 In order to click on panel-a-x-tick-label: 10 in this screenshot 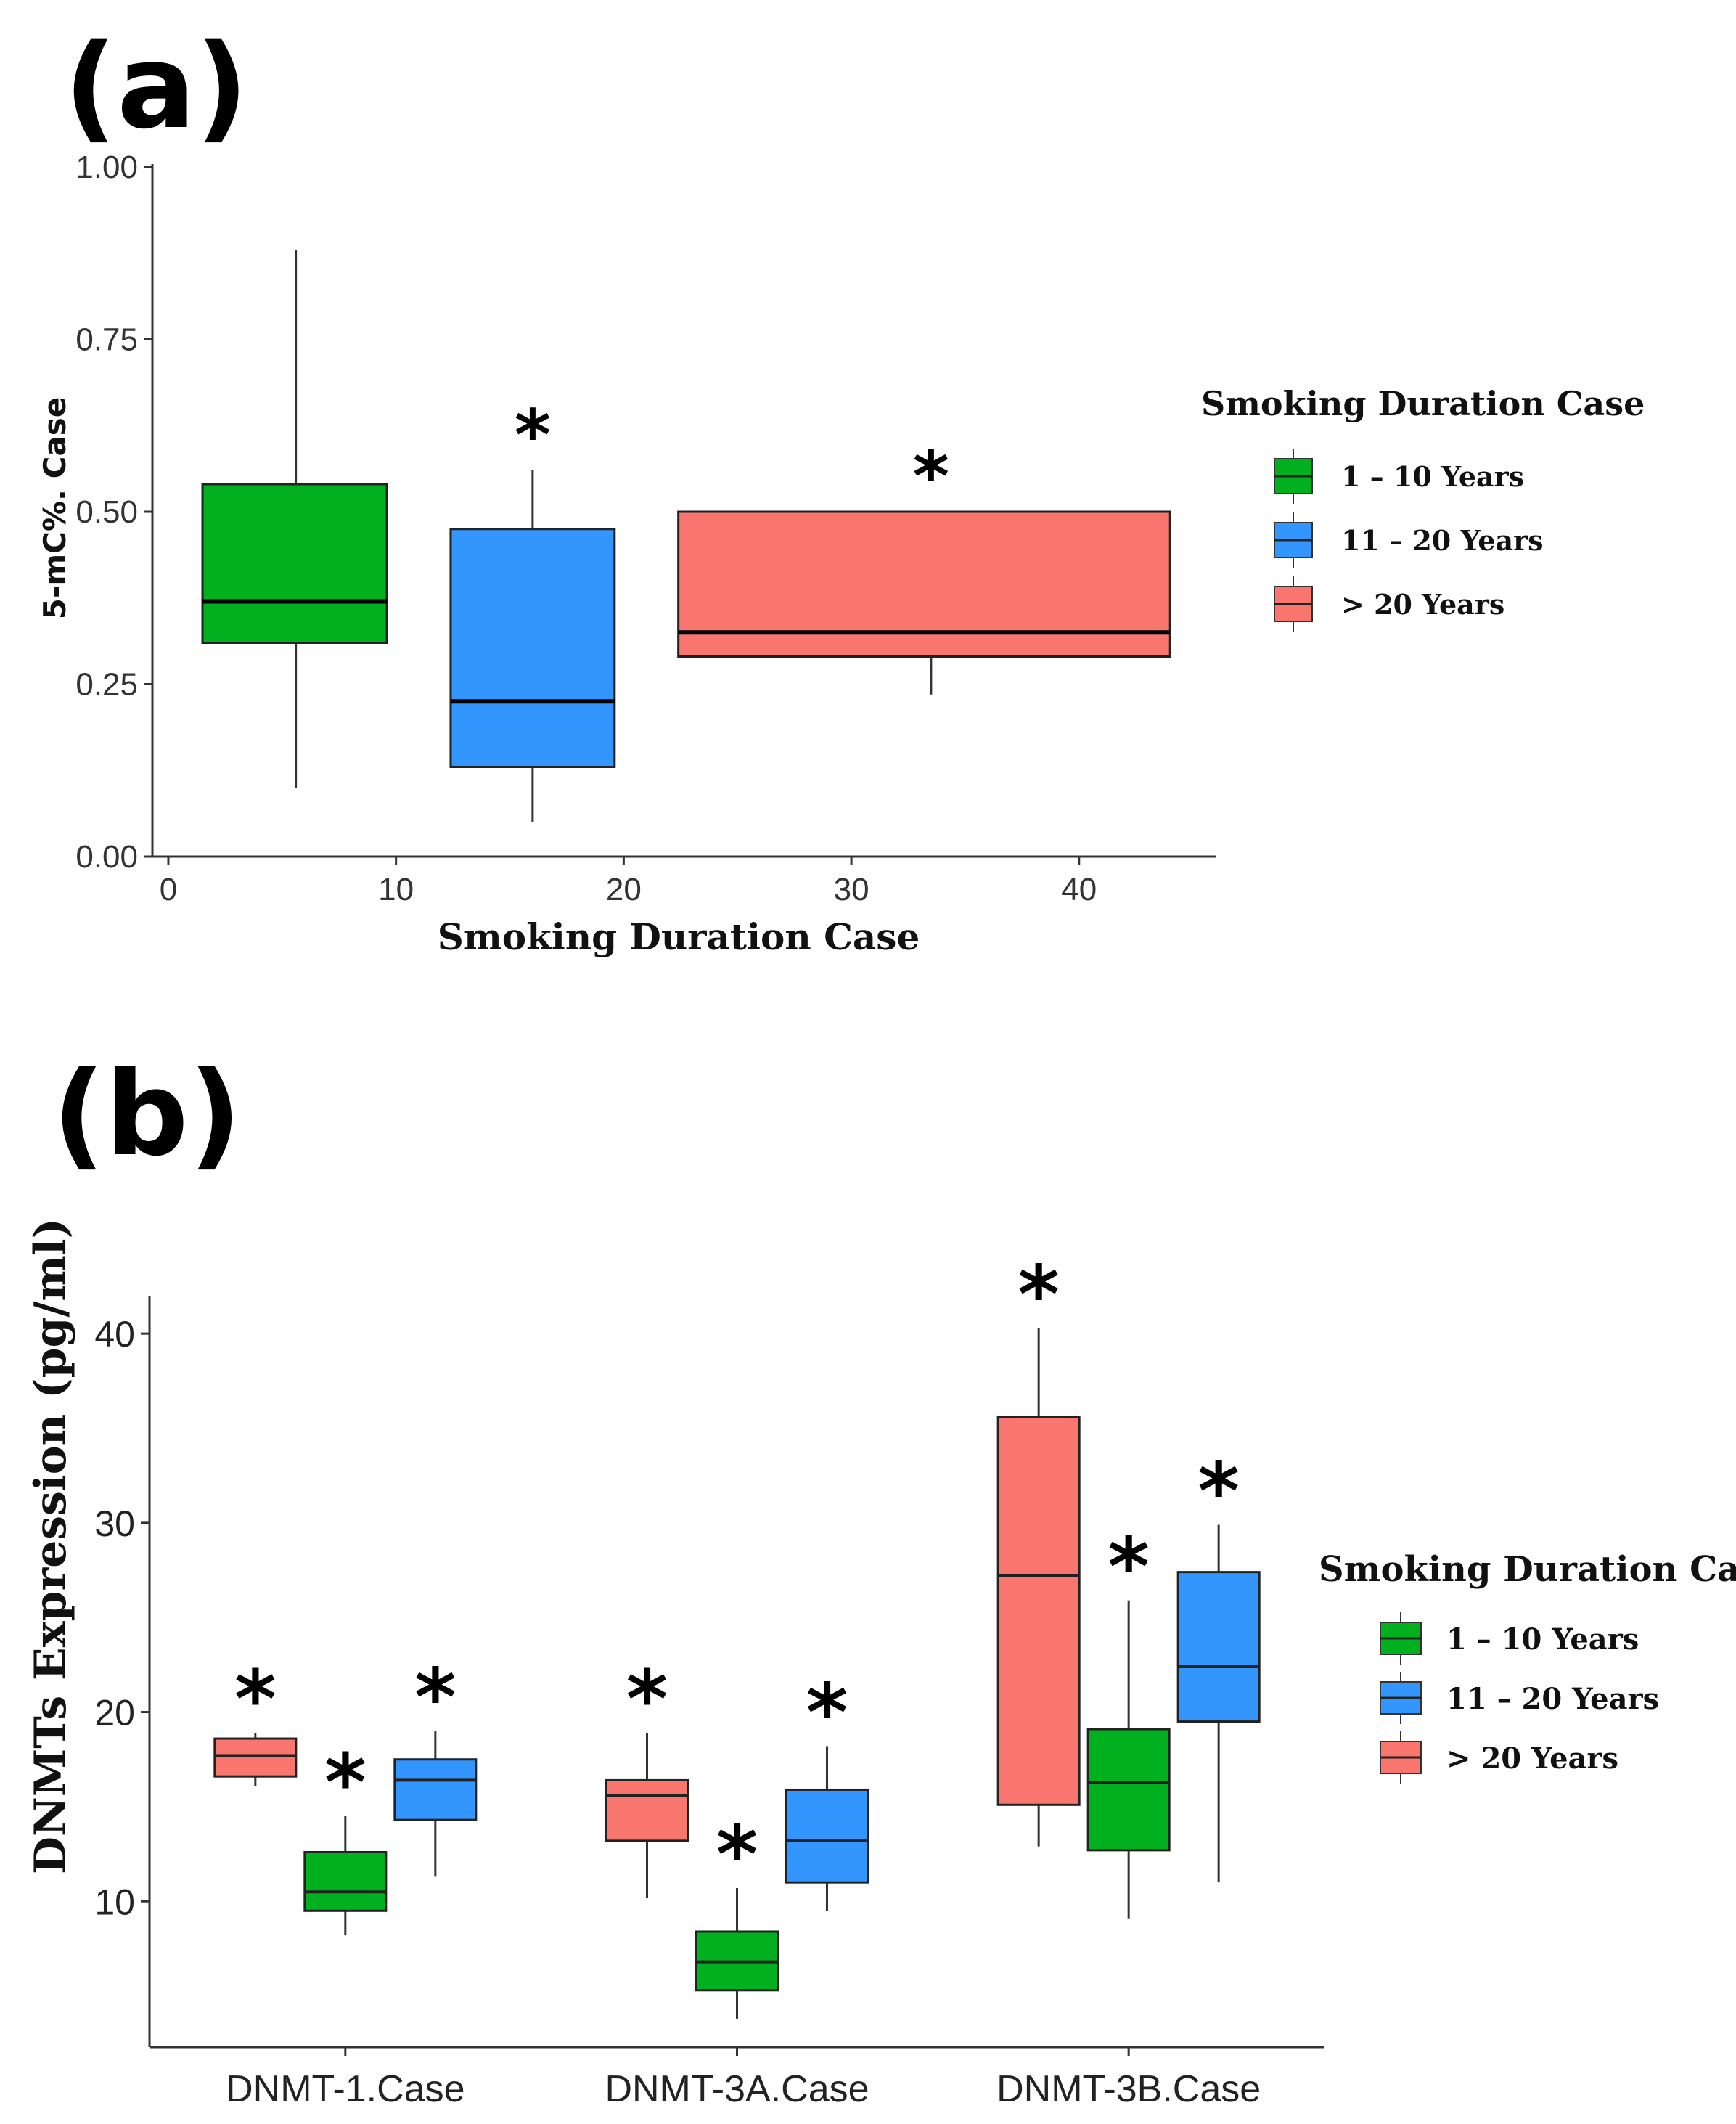, I will do `click(396, 889)`.